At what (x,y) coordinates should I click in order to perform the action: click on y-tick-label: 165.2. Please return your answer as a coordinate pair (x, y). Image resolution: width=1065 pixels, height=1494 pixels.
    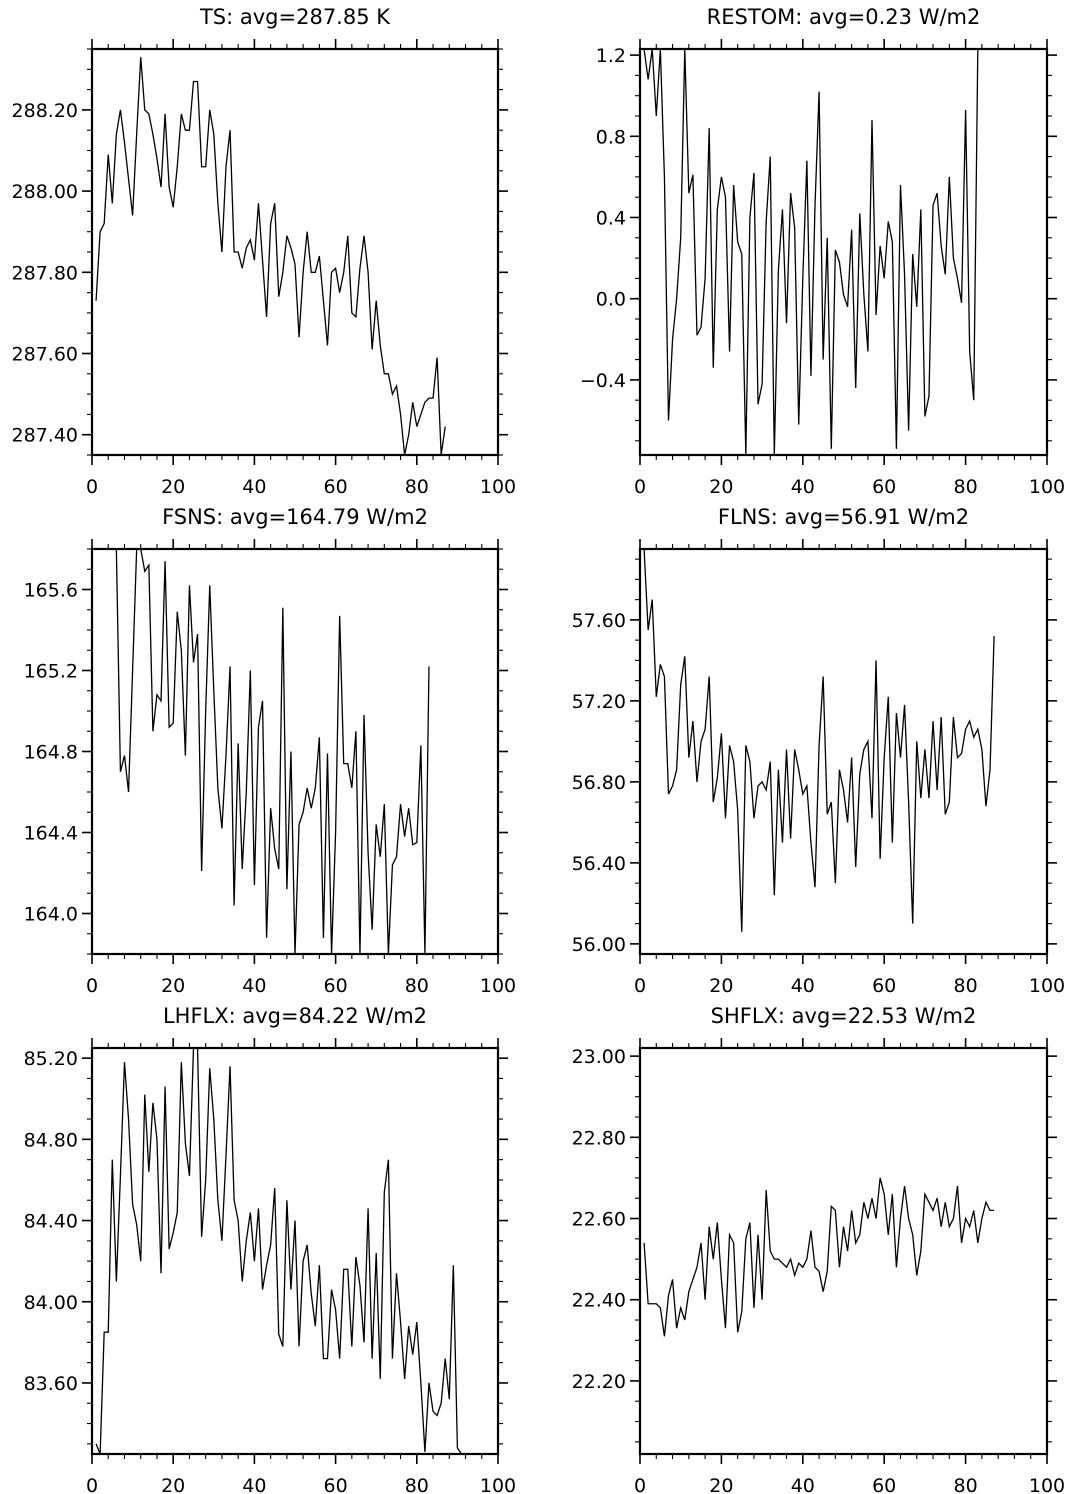
    Looking at the image, I should click on (51, 672).